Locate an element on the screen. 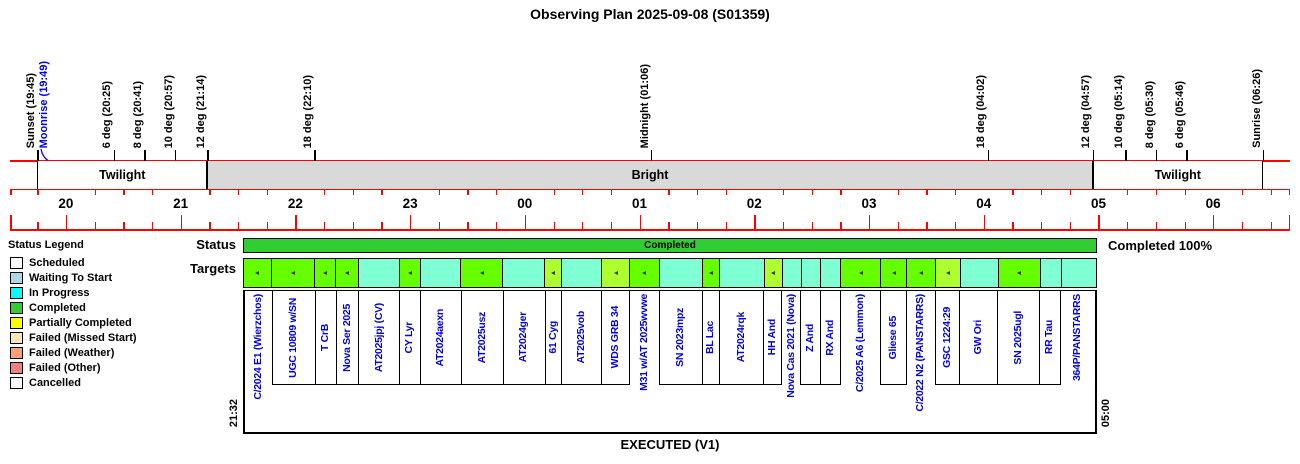 The height and width of the screenshot is (464, 1300). target-name-column: RR Tau is located at coordinates (1050, 338).